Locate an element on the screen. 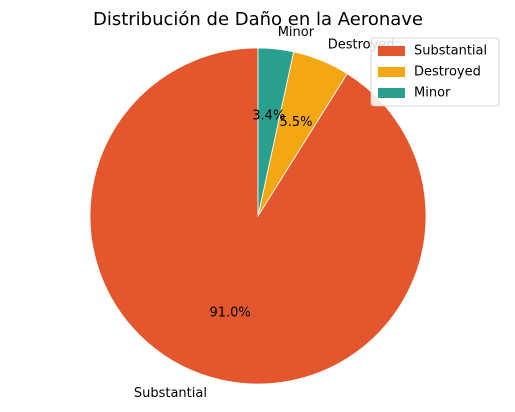 This screenshot has height=412, width=515. percent-labels: 91.0% 5.5%3.4% is located at coordinates (260, 214).